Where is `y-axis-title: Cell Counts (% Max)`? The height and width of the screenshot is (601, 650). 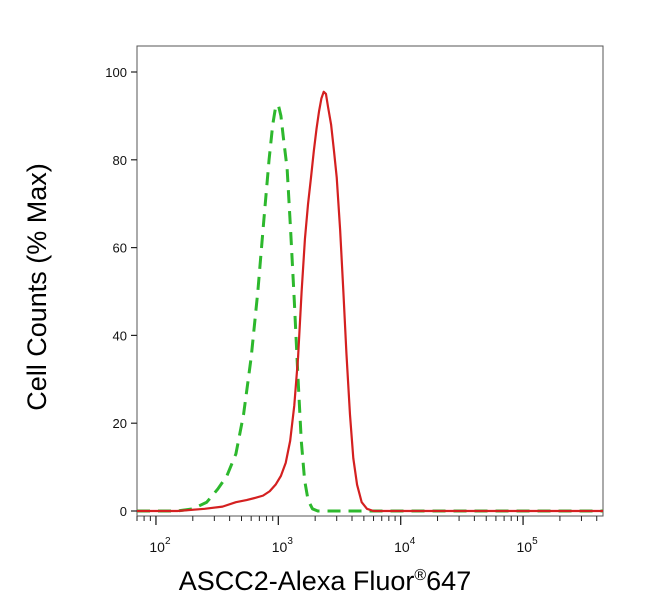
y-axis-title: Cell Counts (% Max) is located at coordinates (37, 287).